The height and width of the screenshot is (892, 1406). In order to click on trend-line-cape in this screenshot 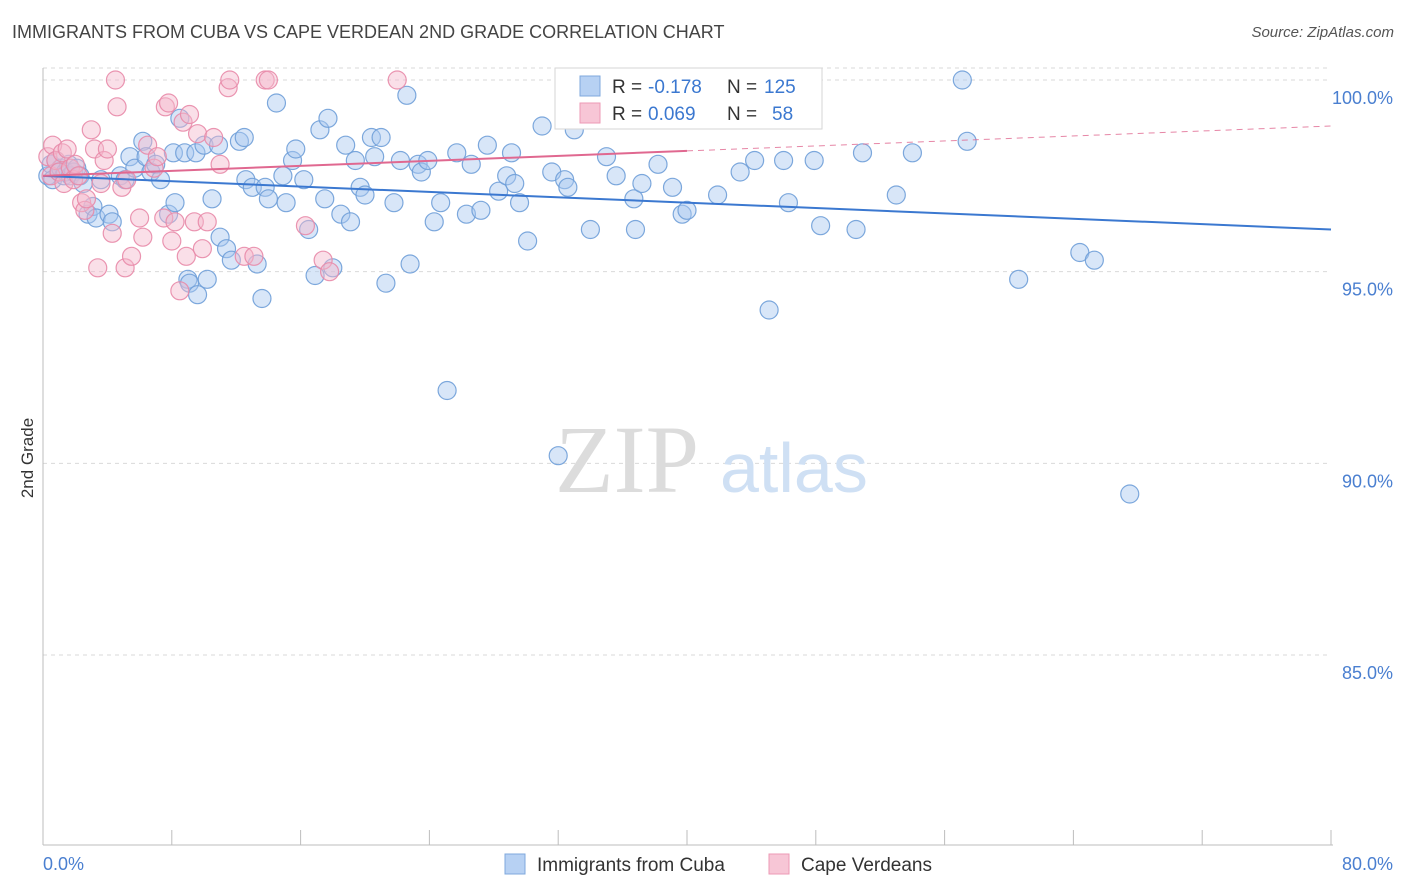, I will do `click(365, 163)`.